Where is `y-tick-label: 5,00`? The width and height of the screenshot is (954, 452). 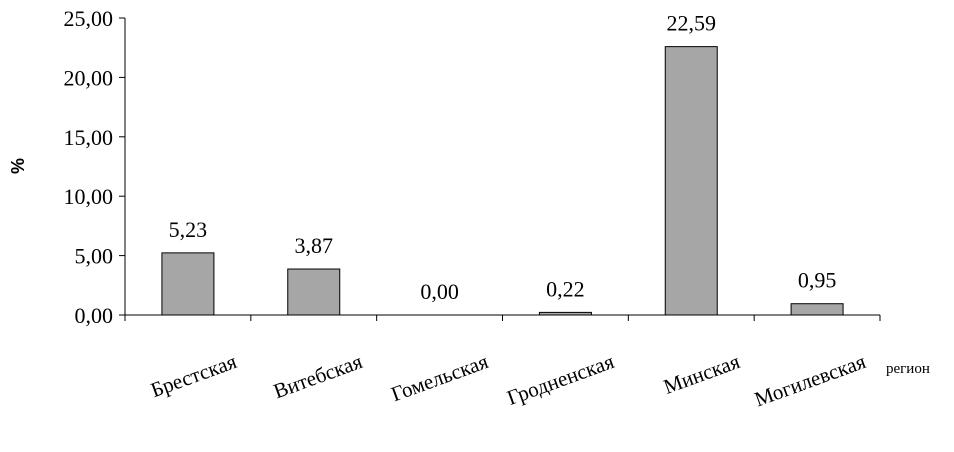
y-tick-label: 5,00 is located at coordinates (94, 256).